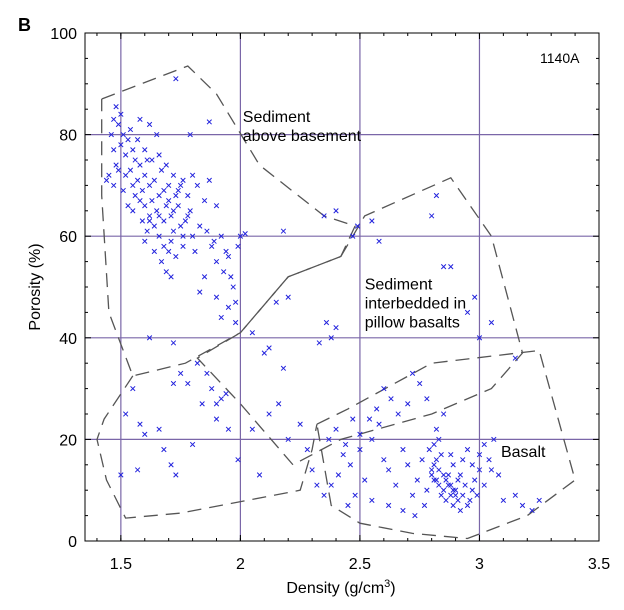 This screenshot has height=610, width=624. What do you see at coordinates (68, 136) in the screenshot?
I see `y-tick-label: 80` at bounding box center [68, 136].